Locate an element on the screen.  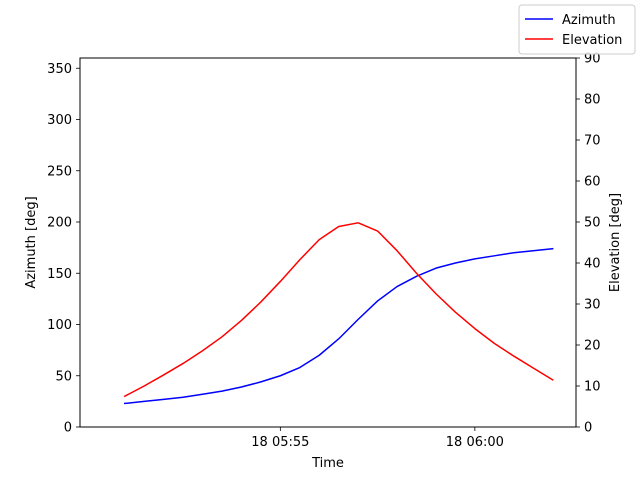
y-right-tick-label: 70 is located at coordinates (592, 141).